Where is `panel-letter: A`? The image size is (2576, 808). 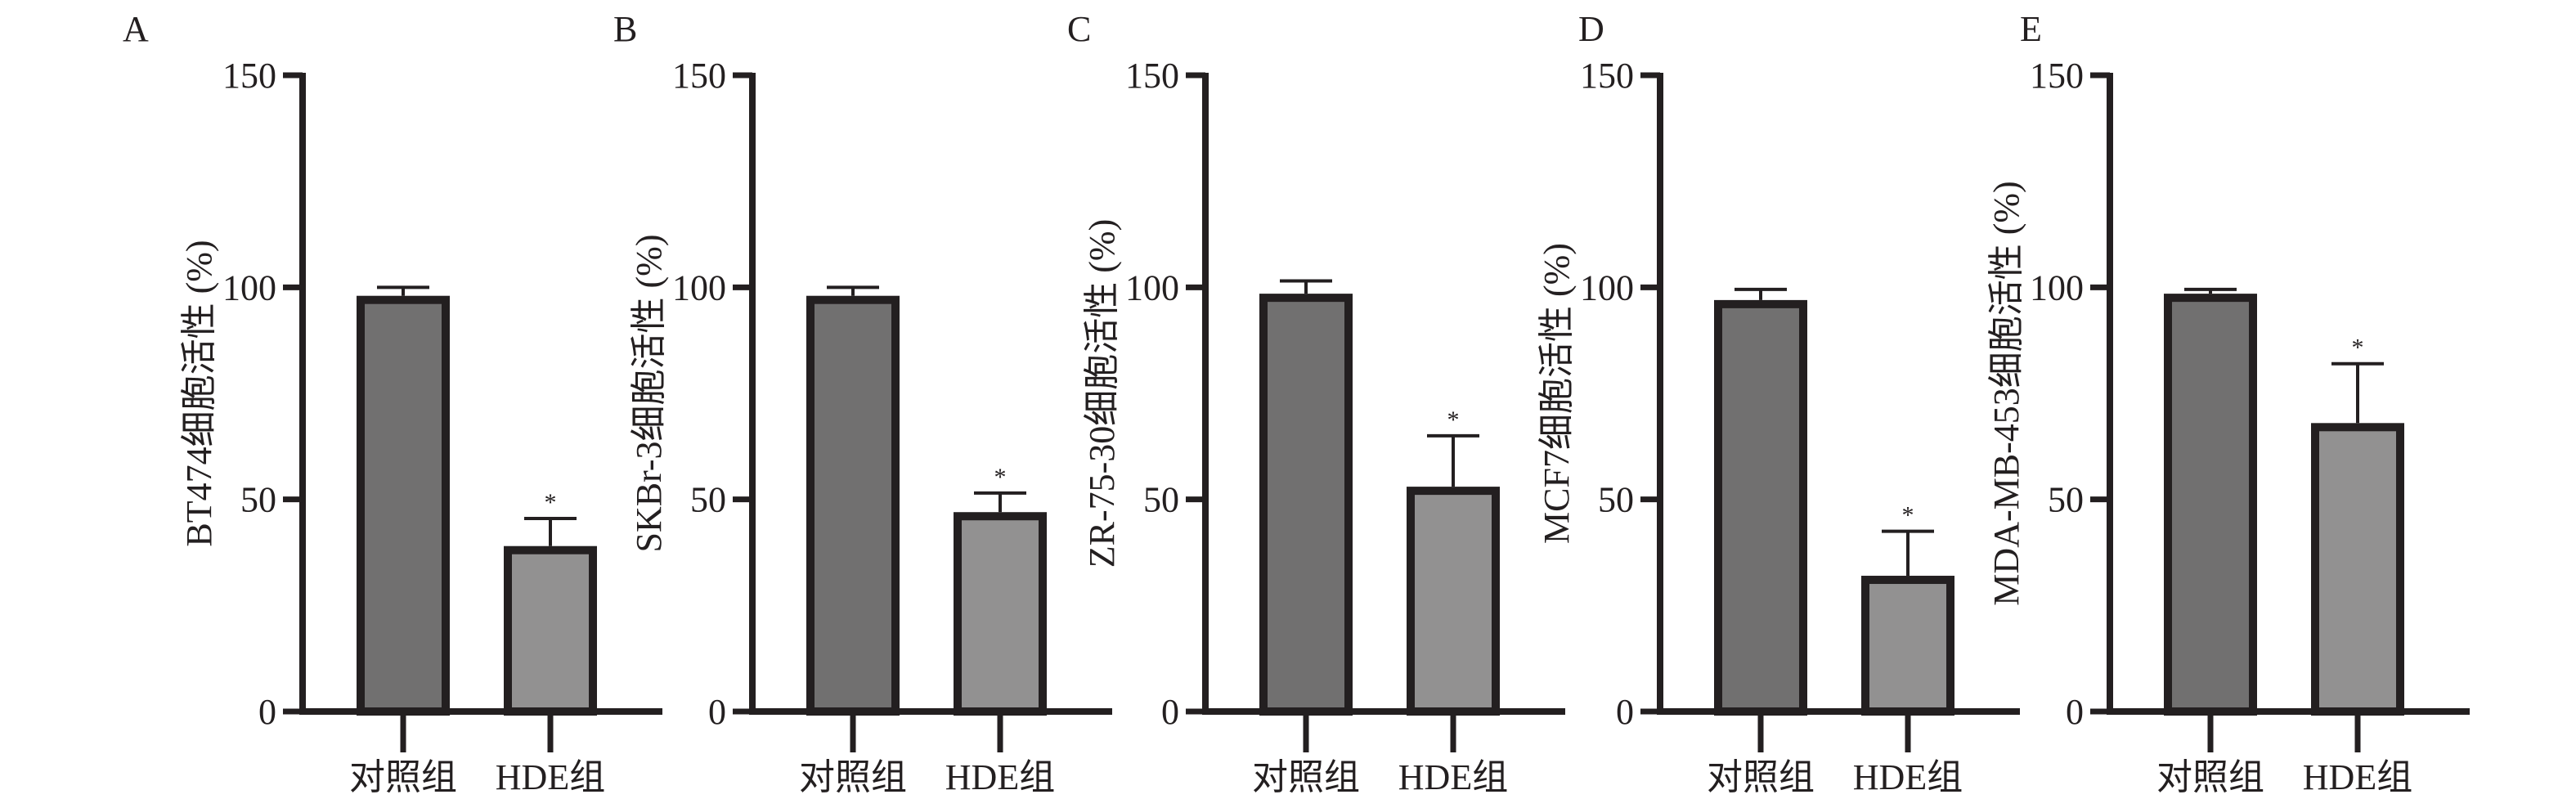
panel-letter: A is located at coordinates (136, 29).